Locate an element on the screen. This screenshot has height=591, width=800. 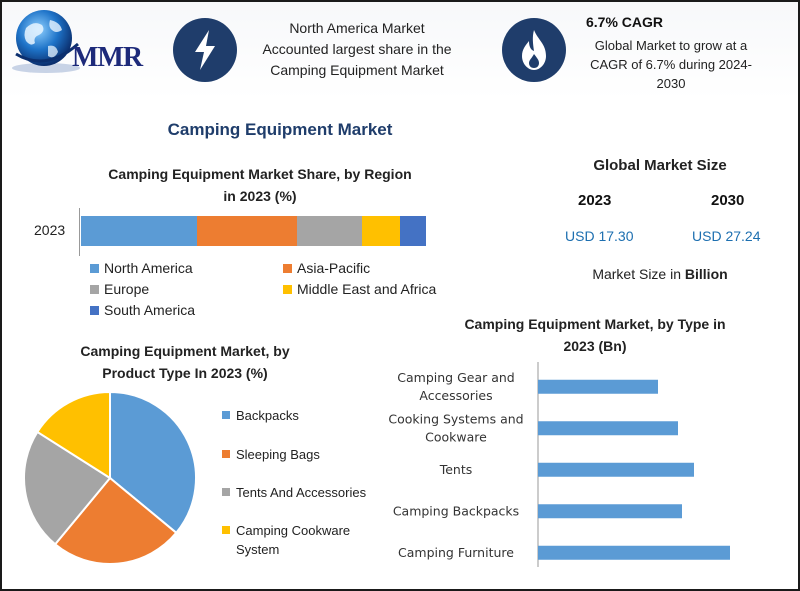
region-bar-category: 2023 is located at coordinates (50, 230).